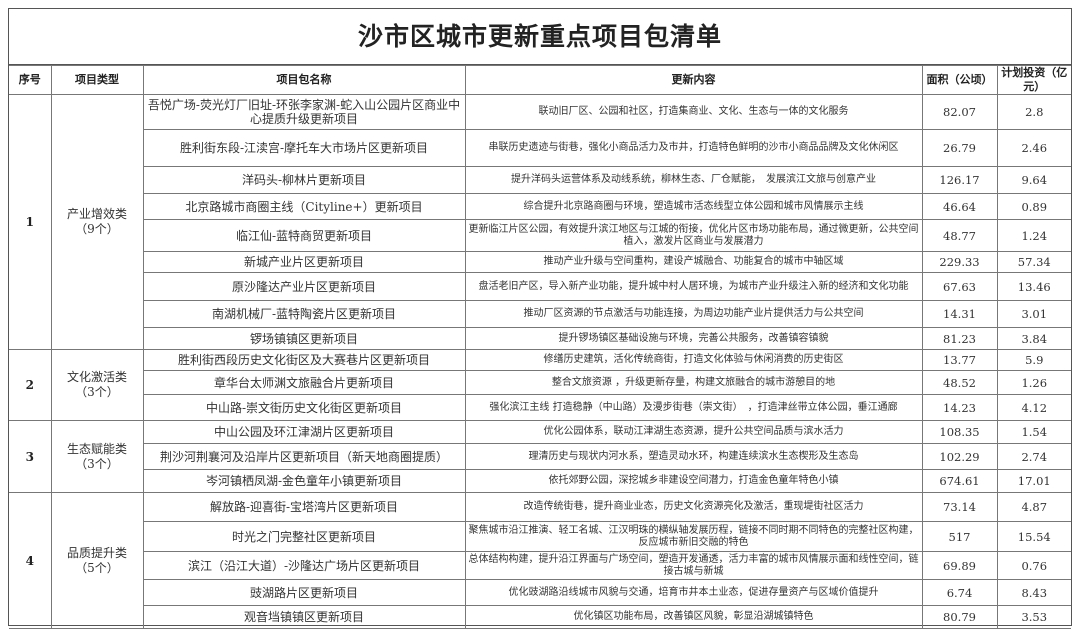 This screenshot has width=1080, height=634. Describe the element at coordinates (693, 382) in the screenshot. I see `project-content: 整合文旅资源 ，升级更新存量，构建文旅融合的城市游憩目的地` at that location.